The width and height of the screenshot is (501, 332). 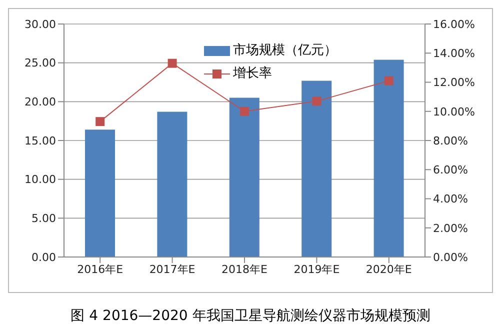 What do you see at coordinates (44, 257) in the screenshot?
I see `y-tick-label: 0.00` at bounding box center [44, 257].